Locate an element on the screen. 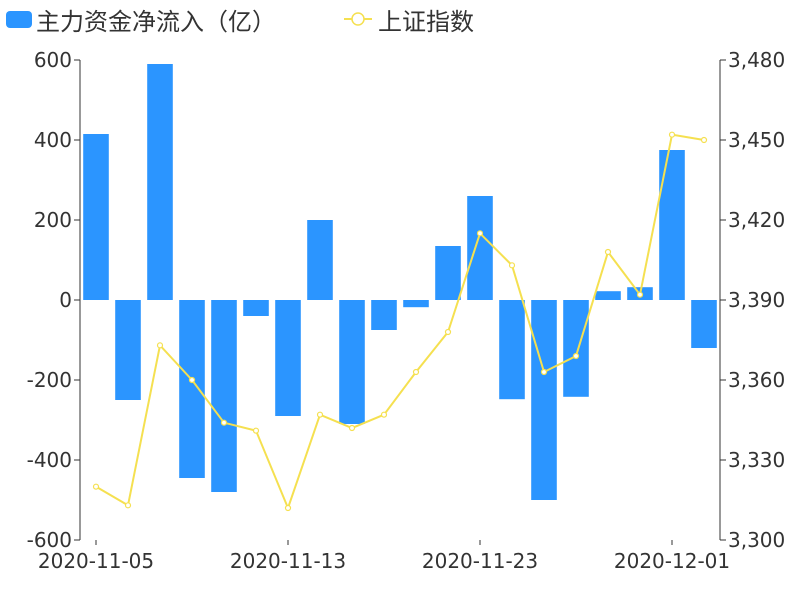 The width and height of the screenshot is (800, 600). legend-line-marker is located at coordinates (358, 19).